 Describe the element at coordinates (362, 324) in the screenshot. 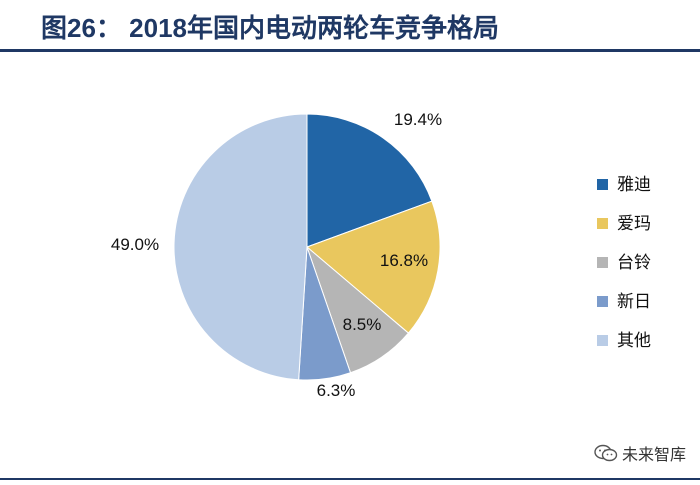

I see `data-label-3: 8.5%` at that location.